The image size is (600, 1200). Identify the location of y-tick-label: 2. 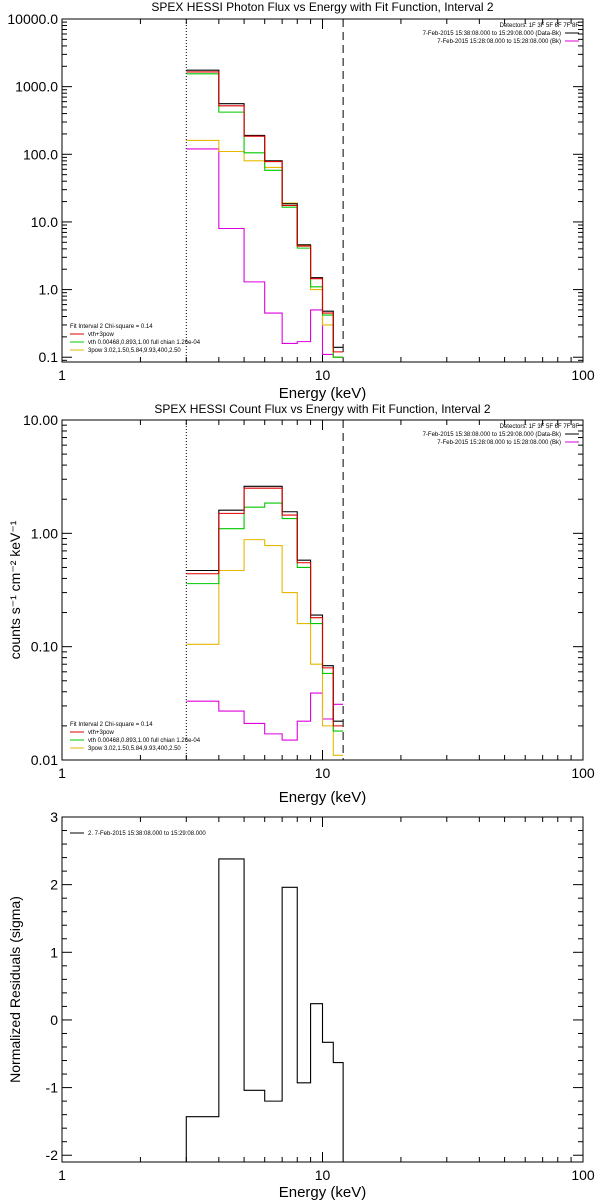
(54, 885).